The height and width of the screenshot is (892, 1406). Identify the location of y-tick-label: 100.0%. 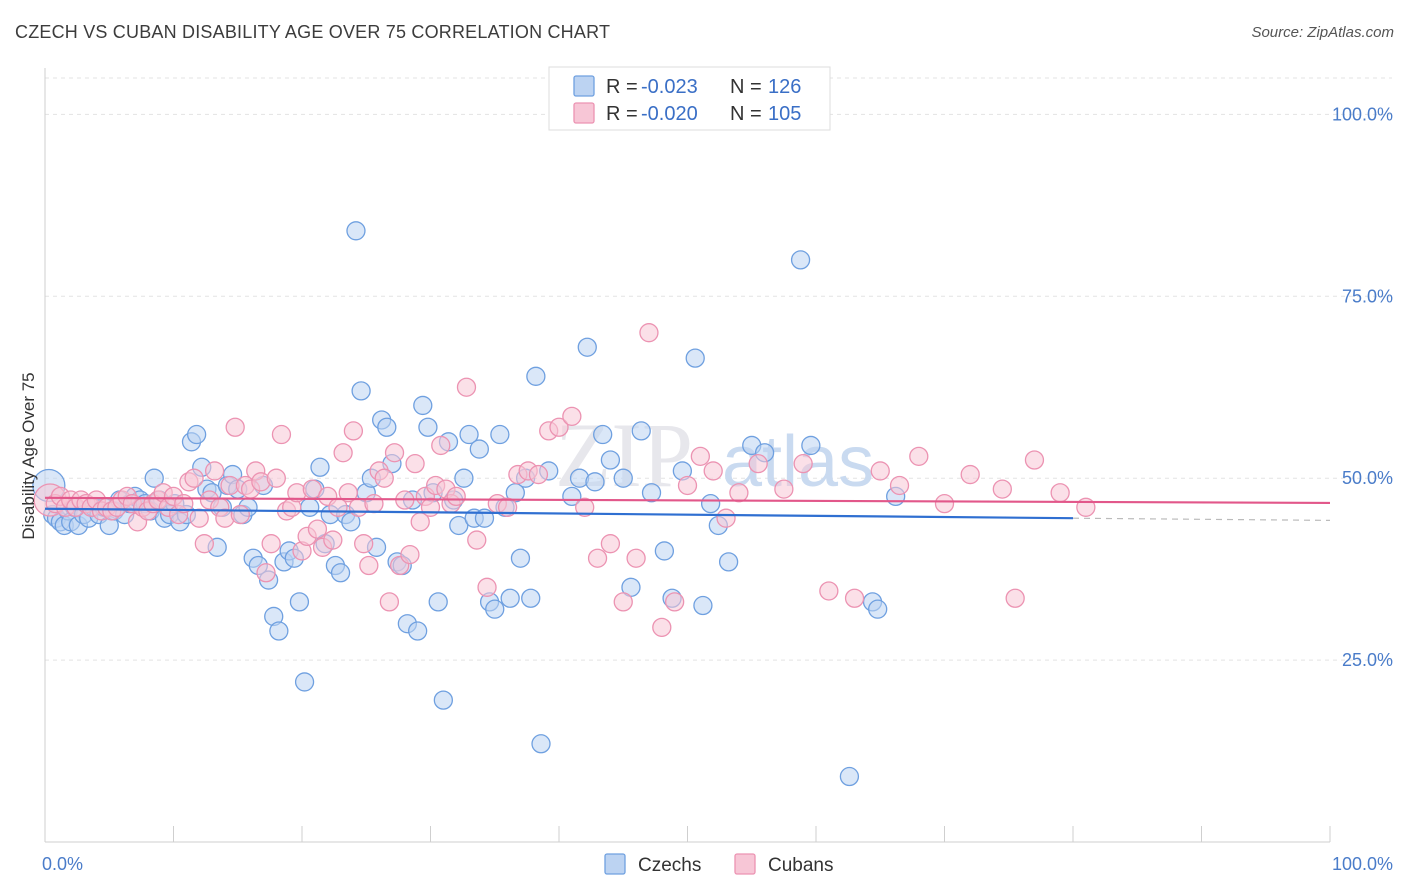
(1362, 114).